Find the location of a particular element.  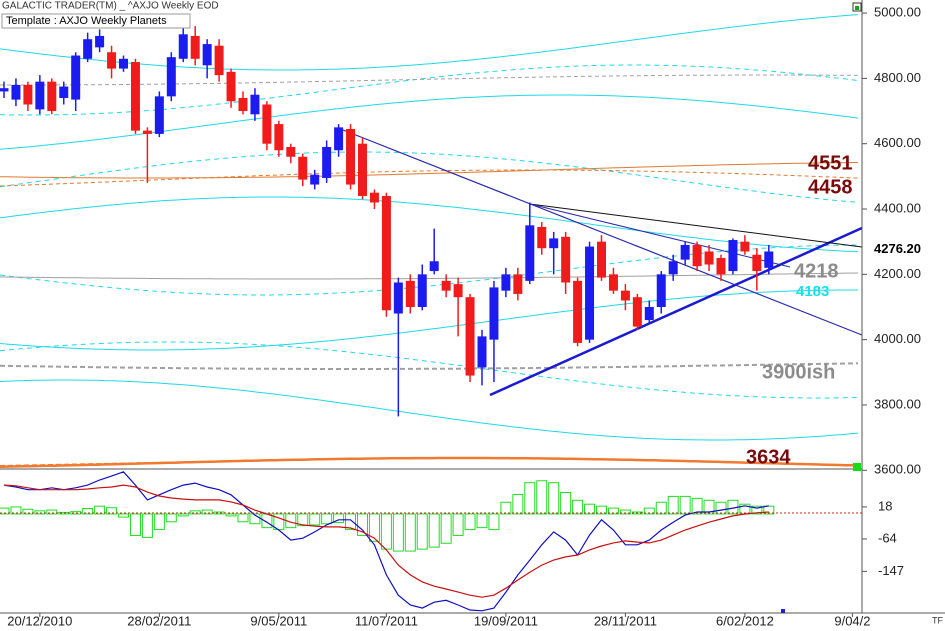

indicator-line is located at coordinates (386, 541).